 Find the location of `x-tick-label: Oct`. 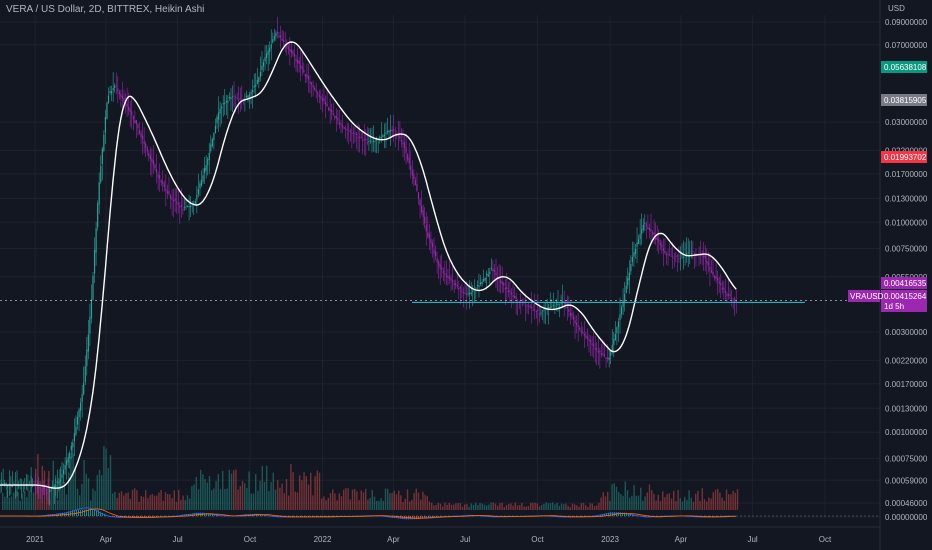

x-tick-label: Oct is located at coordinates (537, 539).